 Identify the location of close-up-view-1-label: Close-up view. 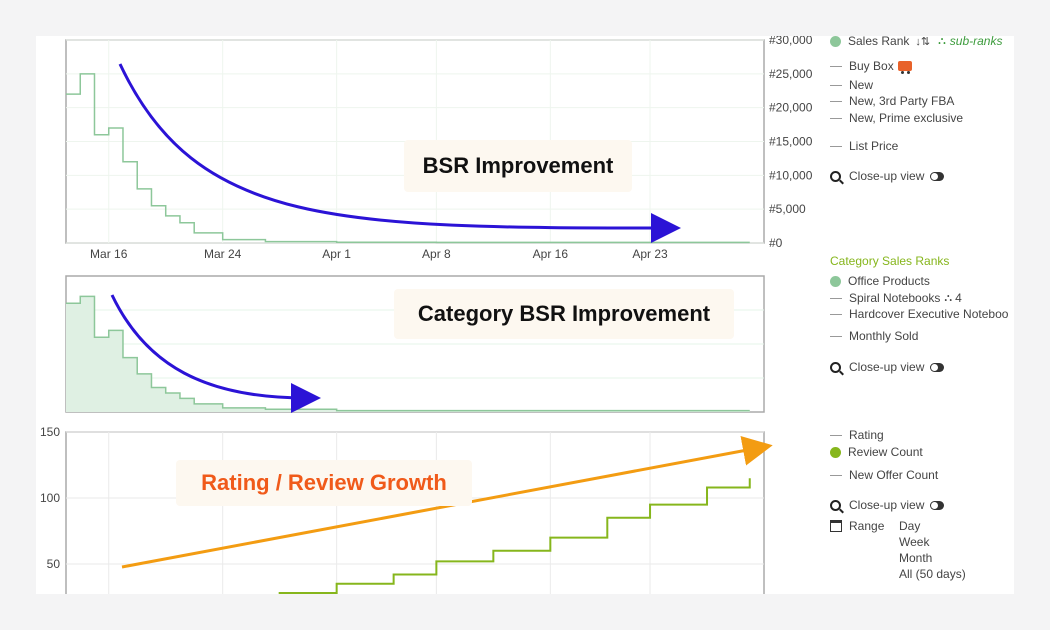
(887, 176).